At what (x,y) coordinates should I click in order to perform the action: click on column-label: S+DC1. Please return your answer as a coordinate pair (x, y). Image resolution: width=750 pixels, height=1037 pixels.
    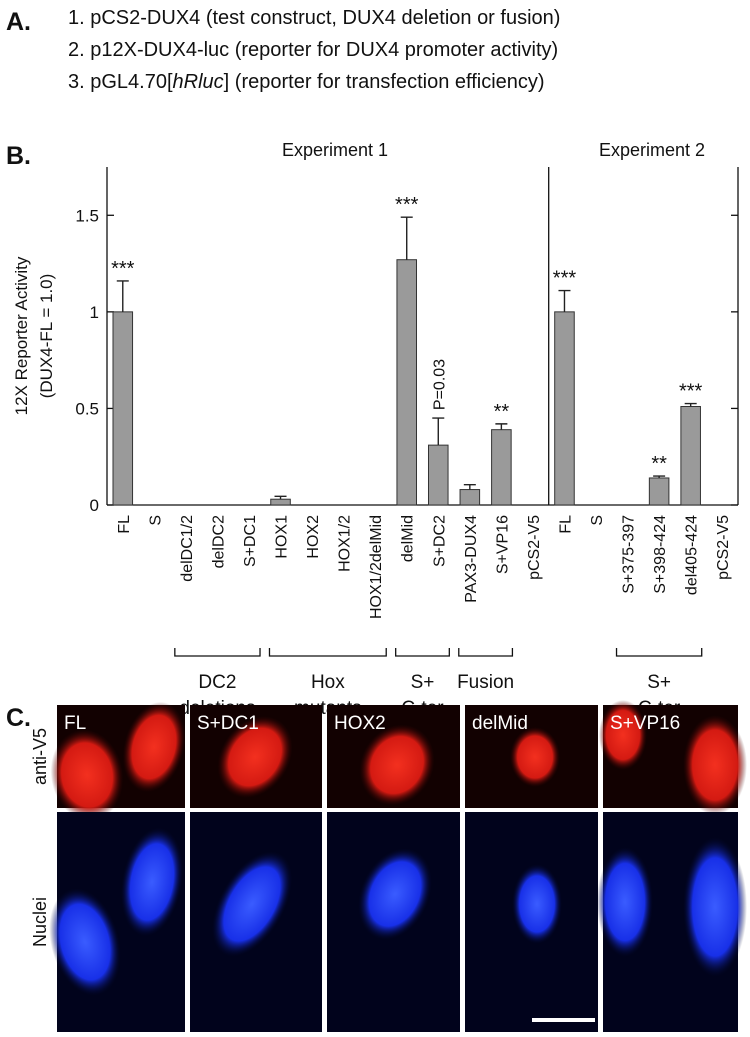
    Looking at the image, I should click on (228, 723).